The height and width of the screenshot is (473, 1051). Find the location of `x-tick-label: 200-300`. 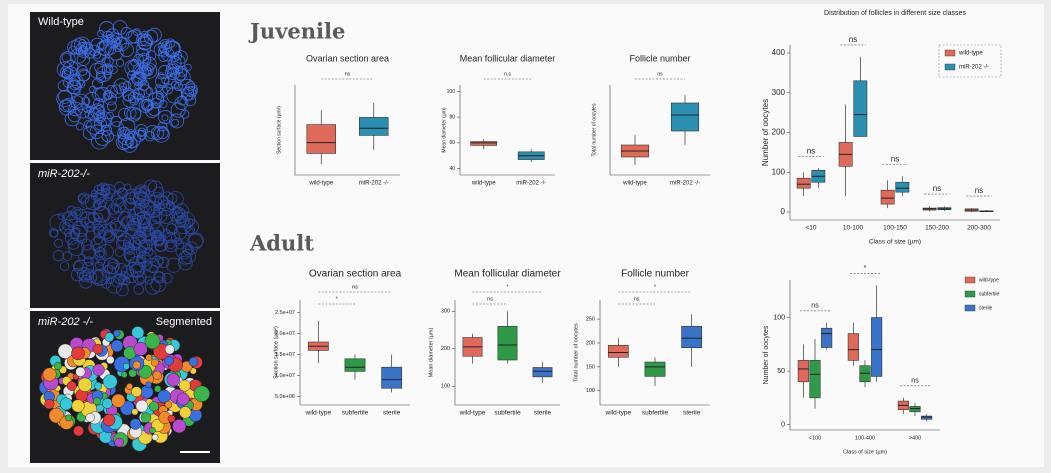

x-tick-label: 200-300 is located at coordinates (979, 228).